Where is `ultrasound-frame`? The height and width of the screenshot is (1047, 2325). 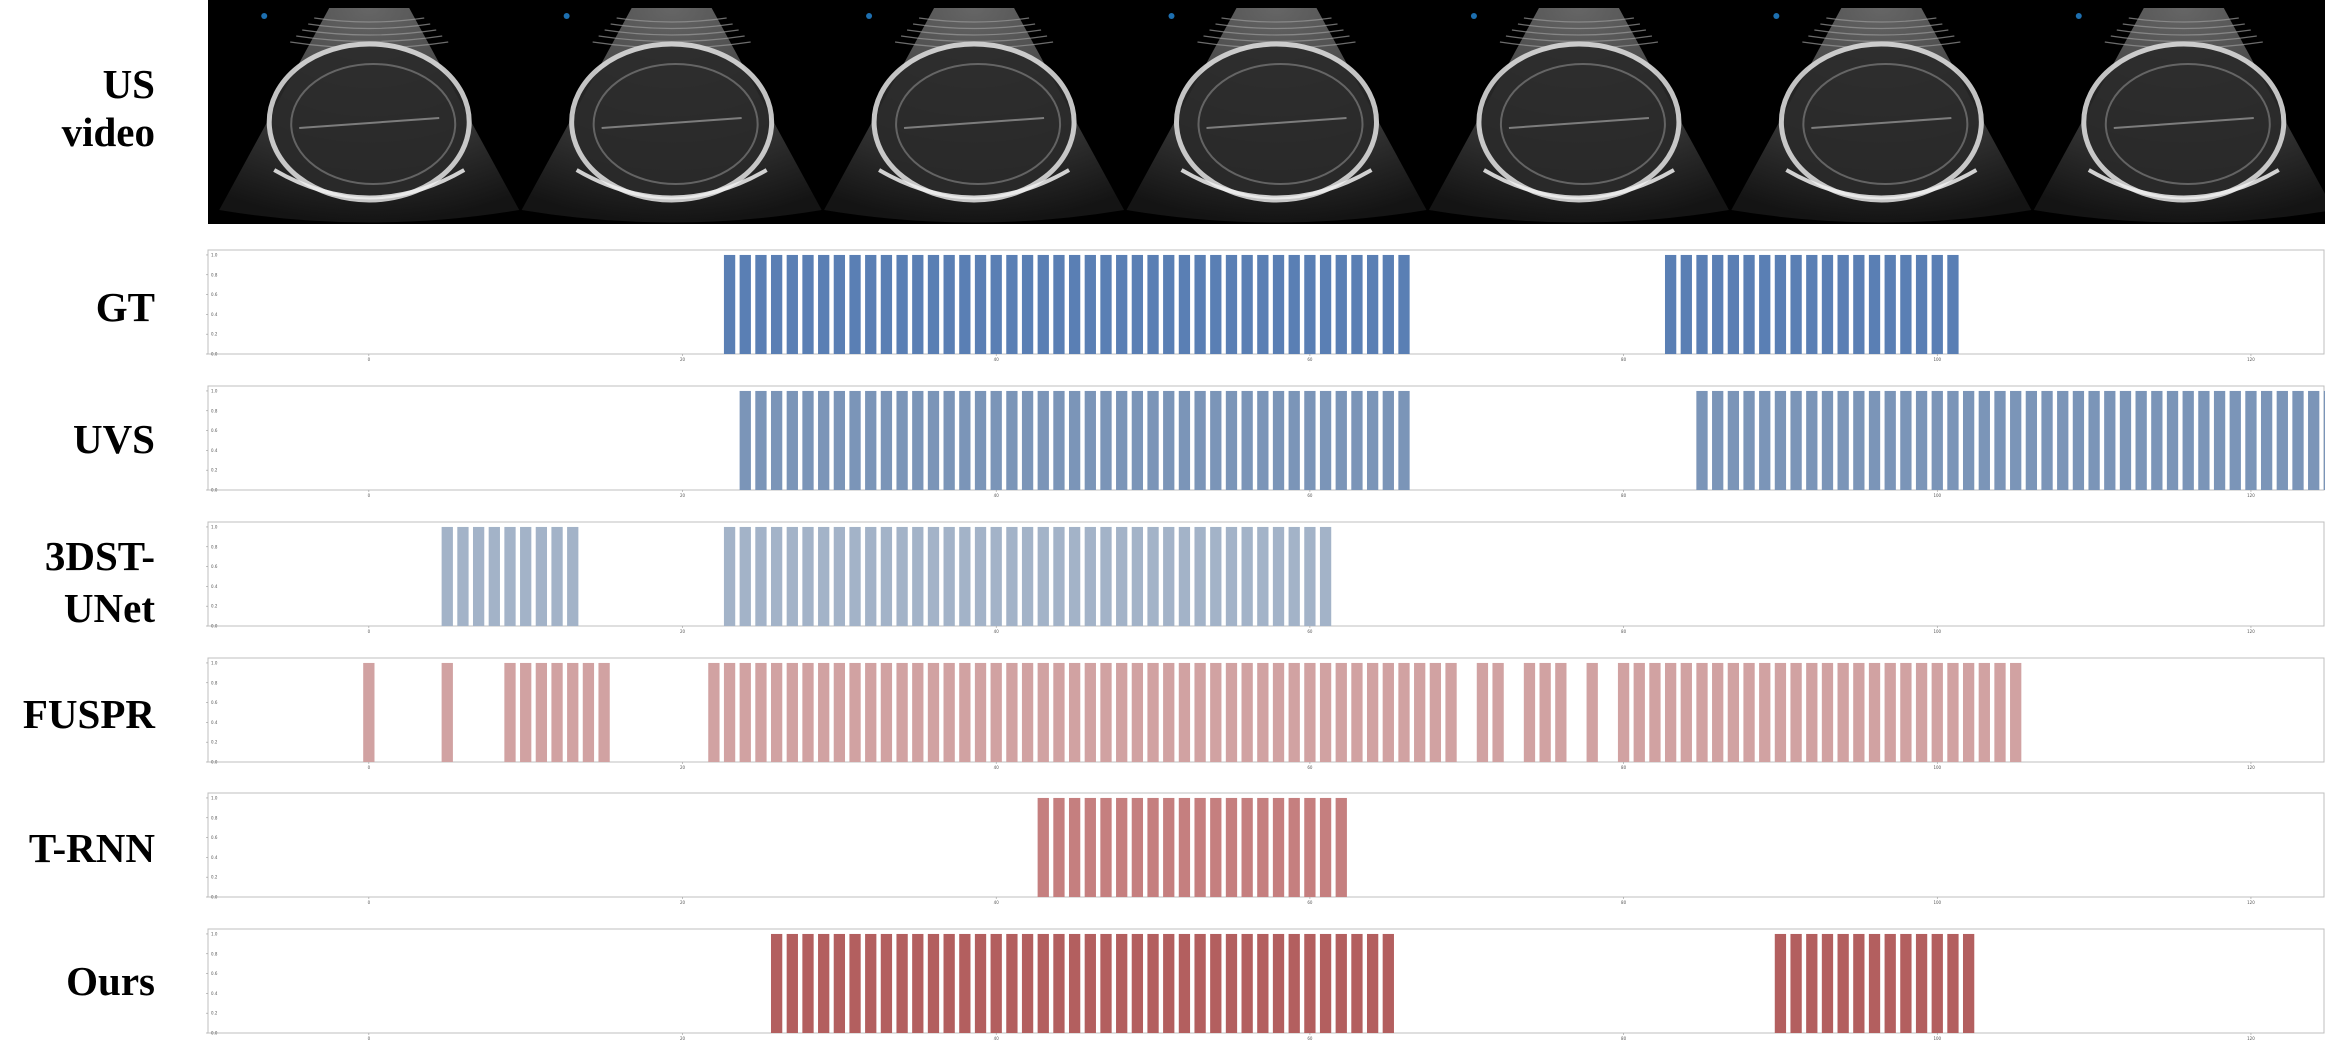 ultrasound-frame is located at coordinates (974, 115).